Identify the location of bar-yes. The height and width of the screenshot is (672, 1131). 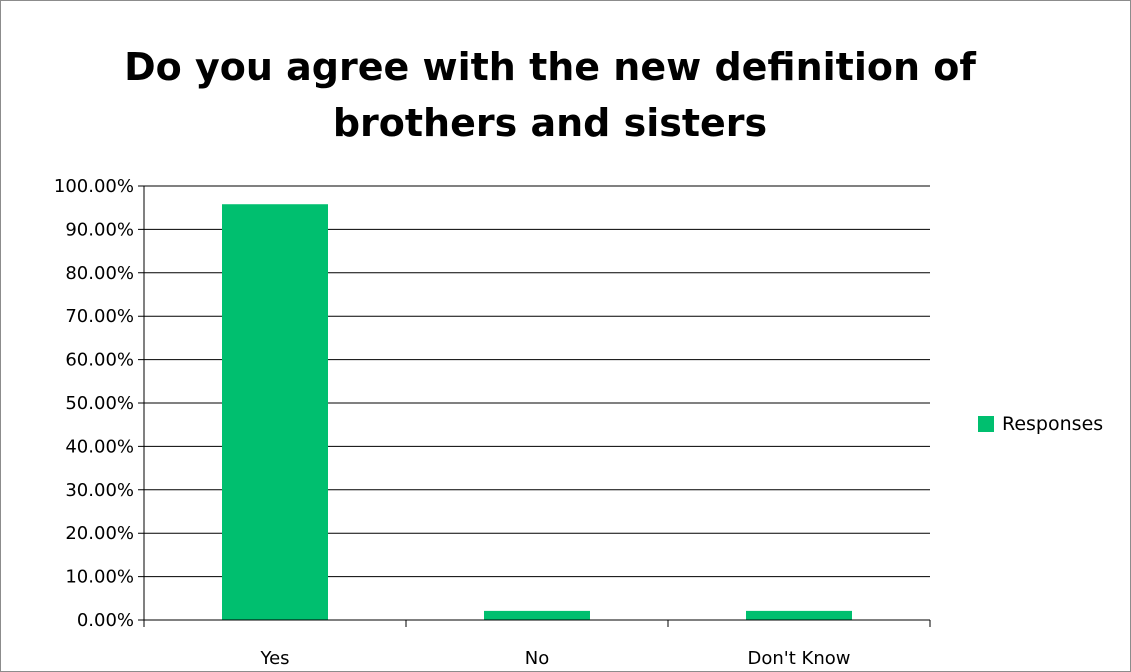
(275, 412).